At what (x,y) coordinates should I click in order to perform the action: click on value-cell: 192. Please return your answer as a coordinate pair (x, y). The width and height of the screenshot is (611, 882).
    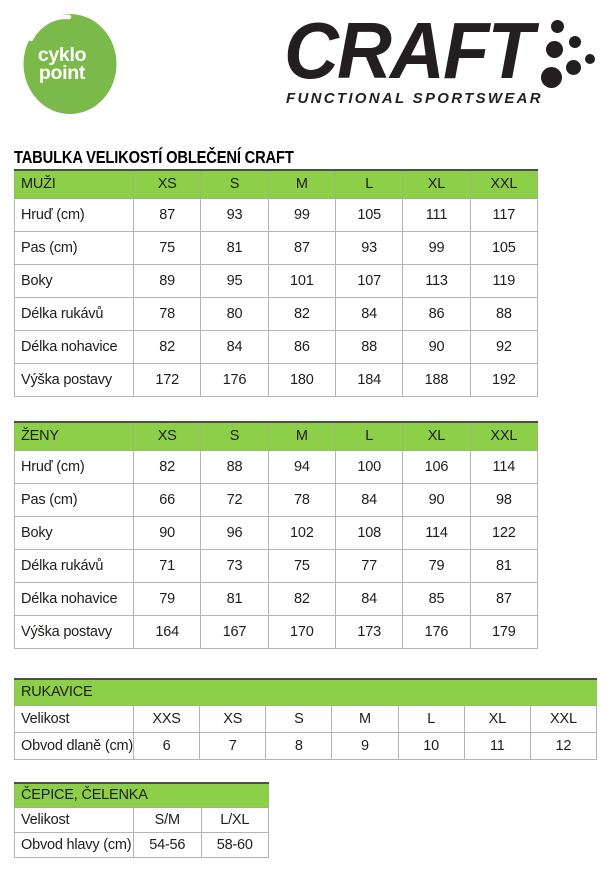
    Looking at the image, I should click on (504, 379).